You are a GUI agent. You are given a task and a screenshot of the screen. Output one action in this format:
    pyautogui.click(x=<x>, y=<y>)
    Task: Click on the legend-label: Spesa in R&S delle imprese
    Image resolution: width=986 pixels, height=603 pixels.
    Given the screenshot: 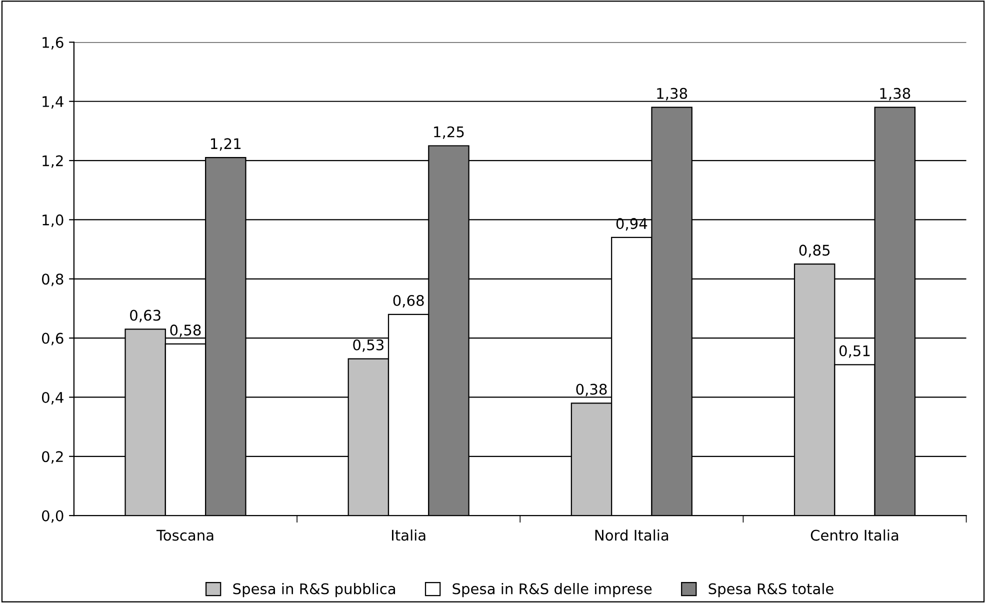 What is the action you would take?
    pyautogui.click(x=552, y=590)
    